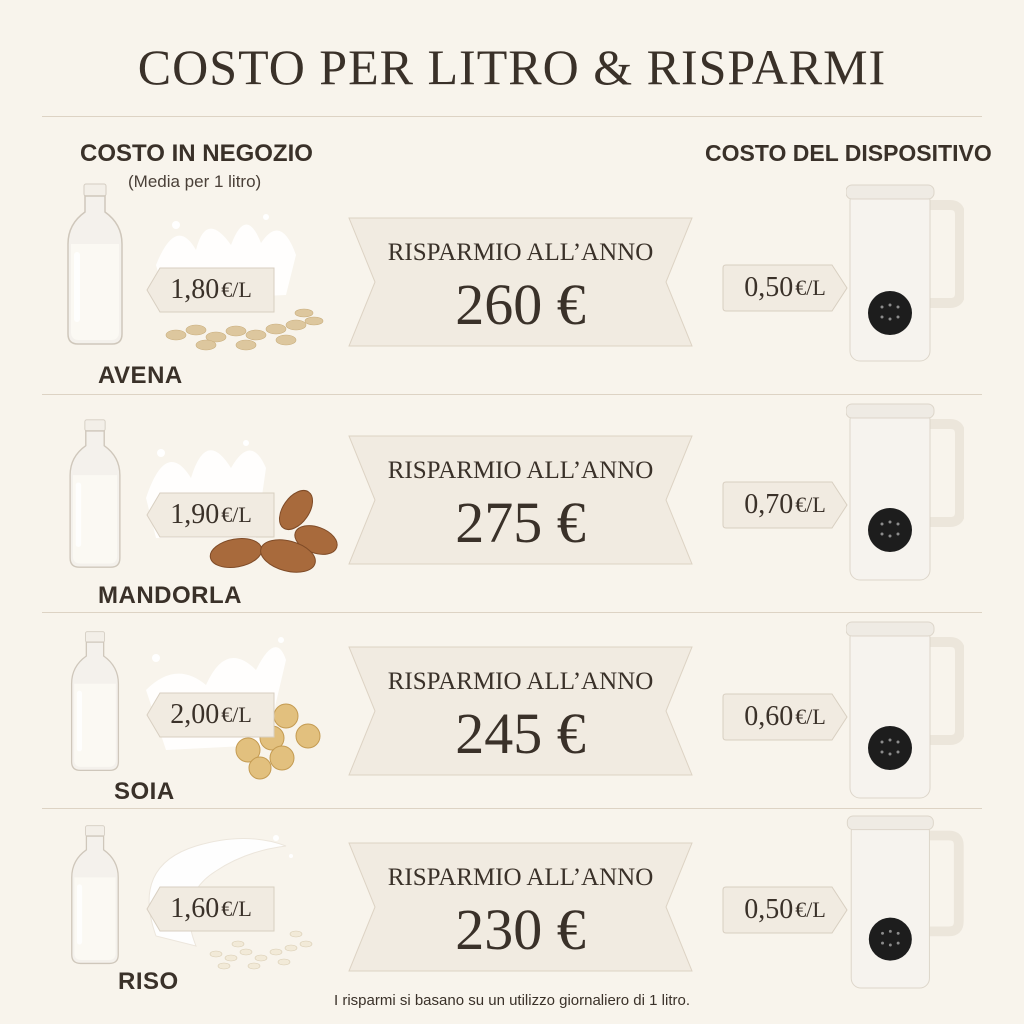 Image resolution: width=1024 pixels, height=1024 pixels. I want to click on savings-value: 245 €, so click(520, 733).